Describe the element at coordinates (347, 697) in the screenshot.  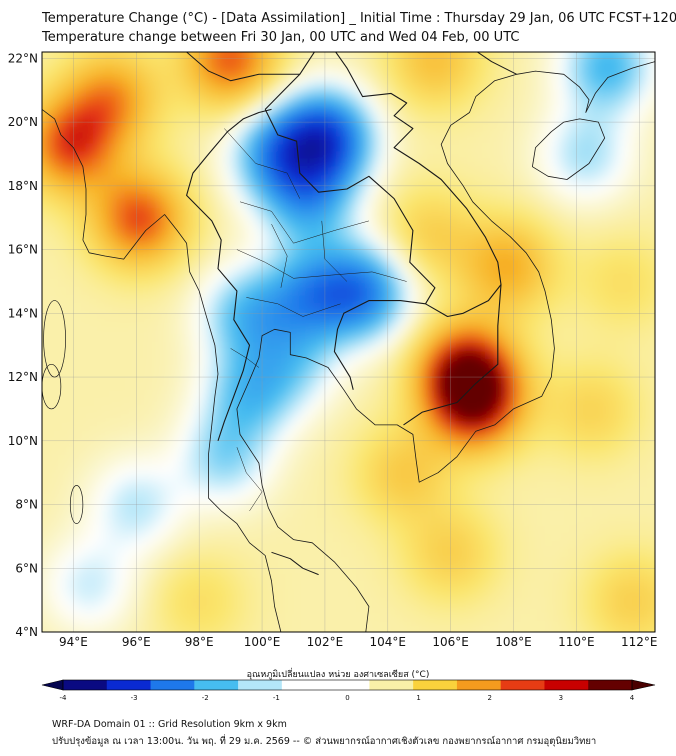
I see `colorbar-tick-label: 0` at that location.